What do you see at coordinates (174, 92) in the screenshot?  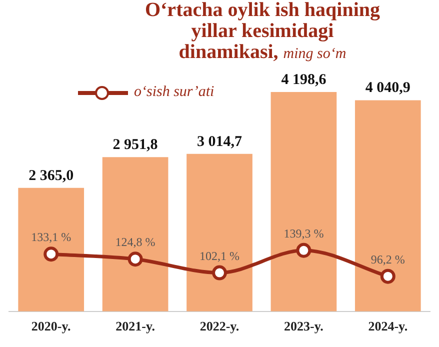 I see `legend-label: o‘sish sur’ati` at bounding box center [174, 92].